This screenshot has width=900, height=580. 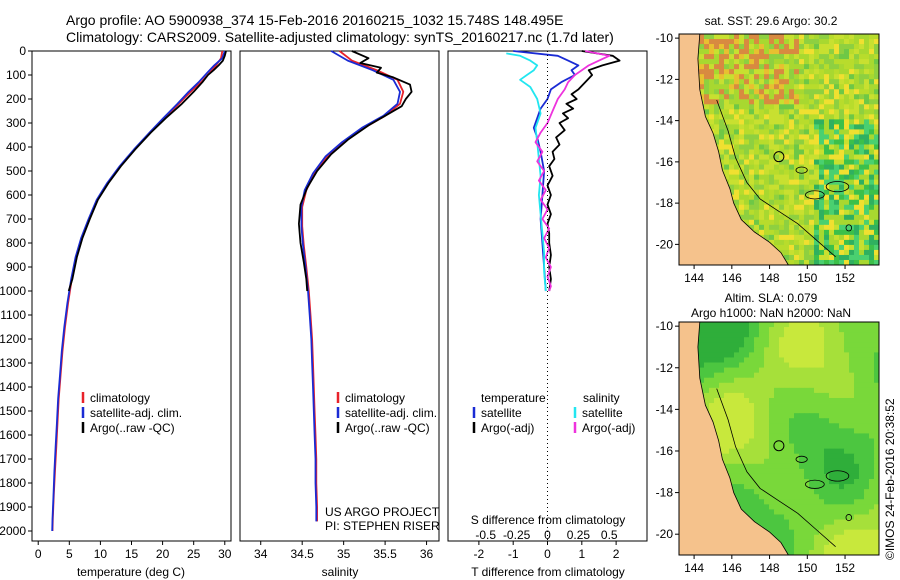 What do you see at coordinates (16, 147) in the screenshot?
I see `depth-tick-label: 400` at bounding box center [16, 147].